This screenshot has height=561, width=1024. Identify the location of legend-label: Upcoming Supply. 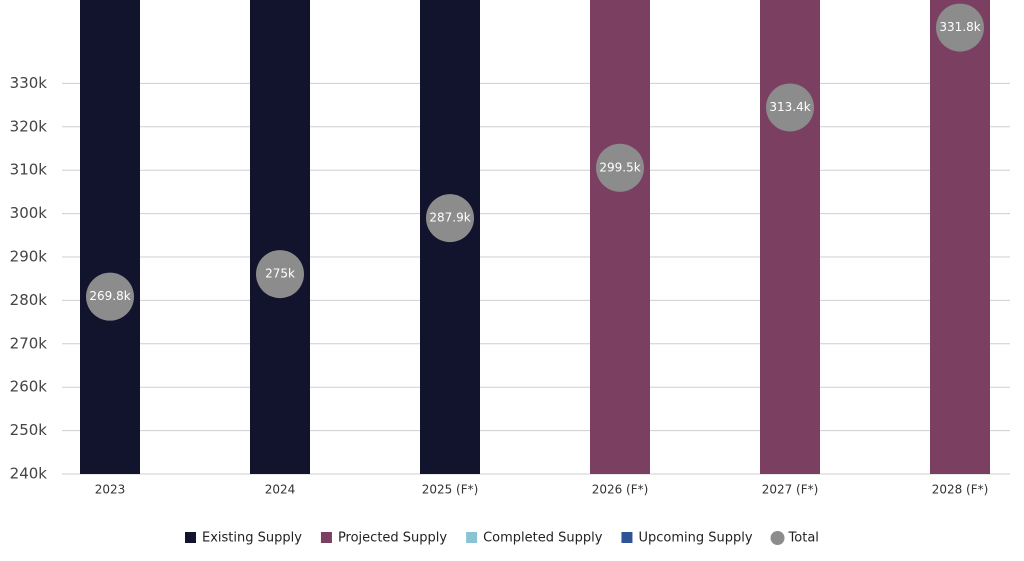
(695, 538).